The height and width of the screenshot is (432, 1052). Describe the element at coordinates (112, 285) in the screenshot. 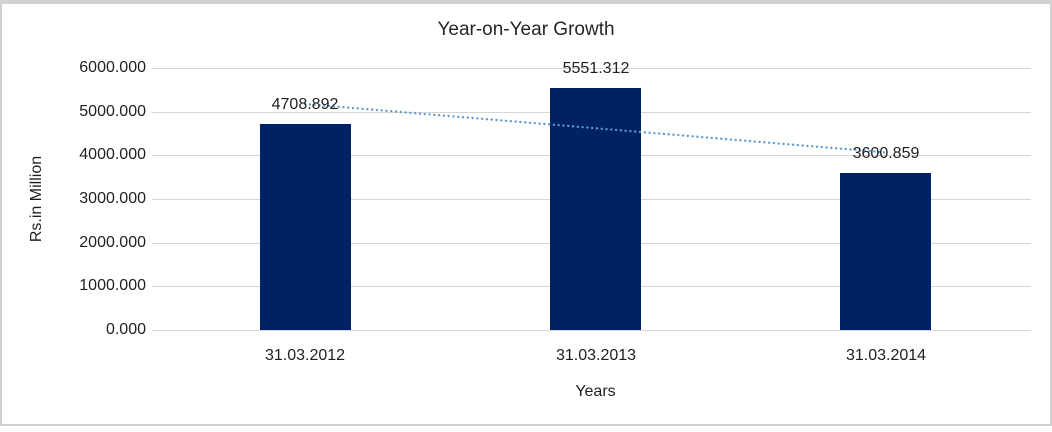

I see `y-axis-tick-label: 1000.000` at that location.